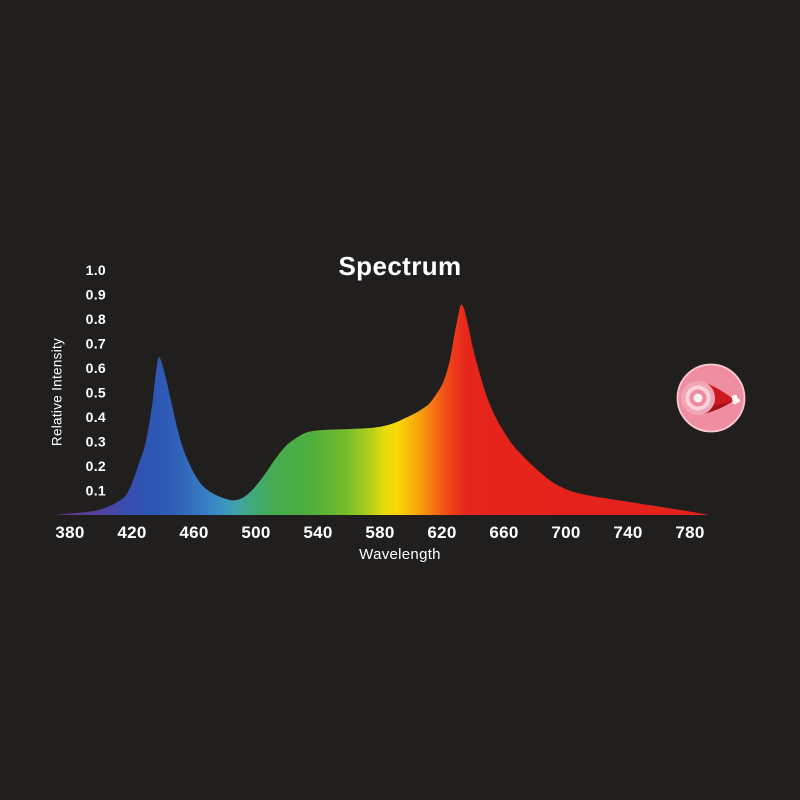 The image size is (800, 800). I want to click on y-tick-label: 0.4, so click(96, 417).